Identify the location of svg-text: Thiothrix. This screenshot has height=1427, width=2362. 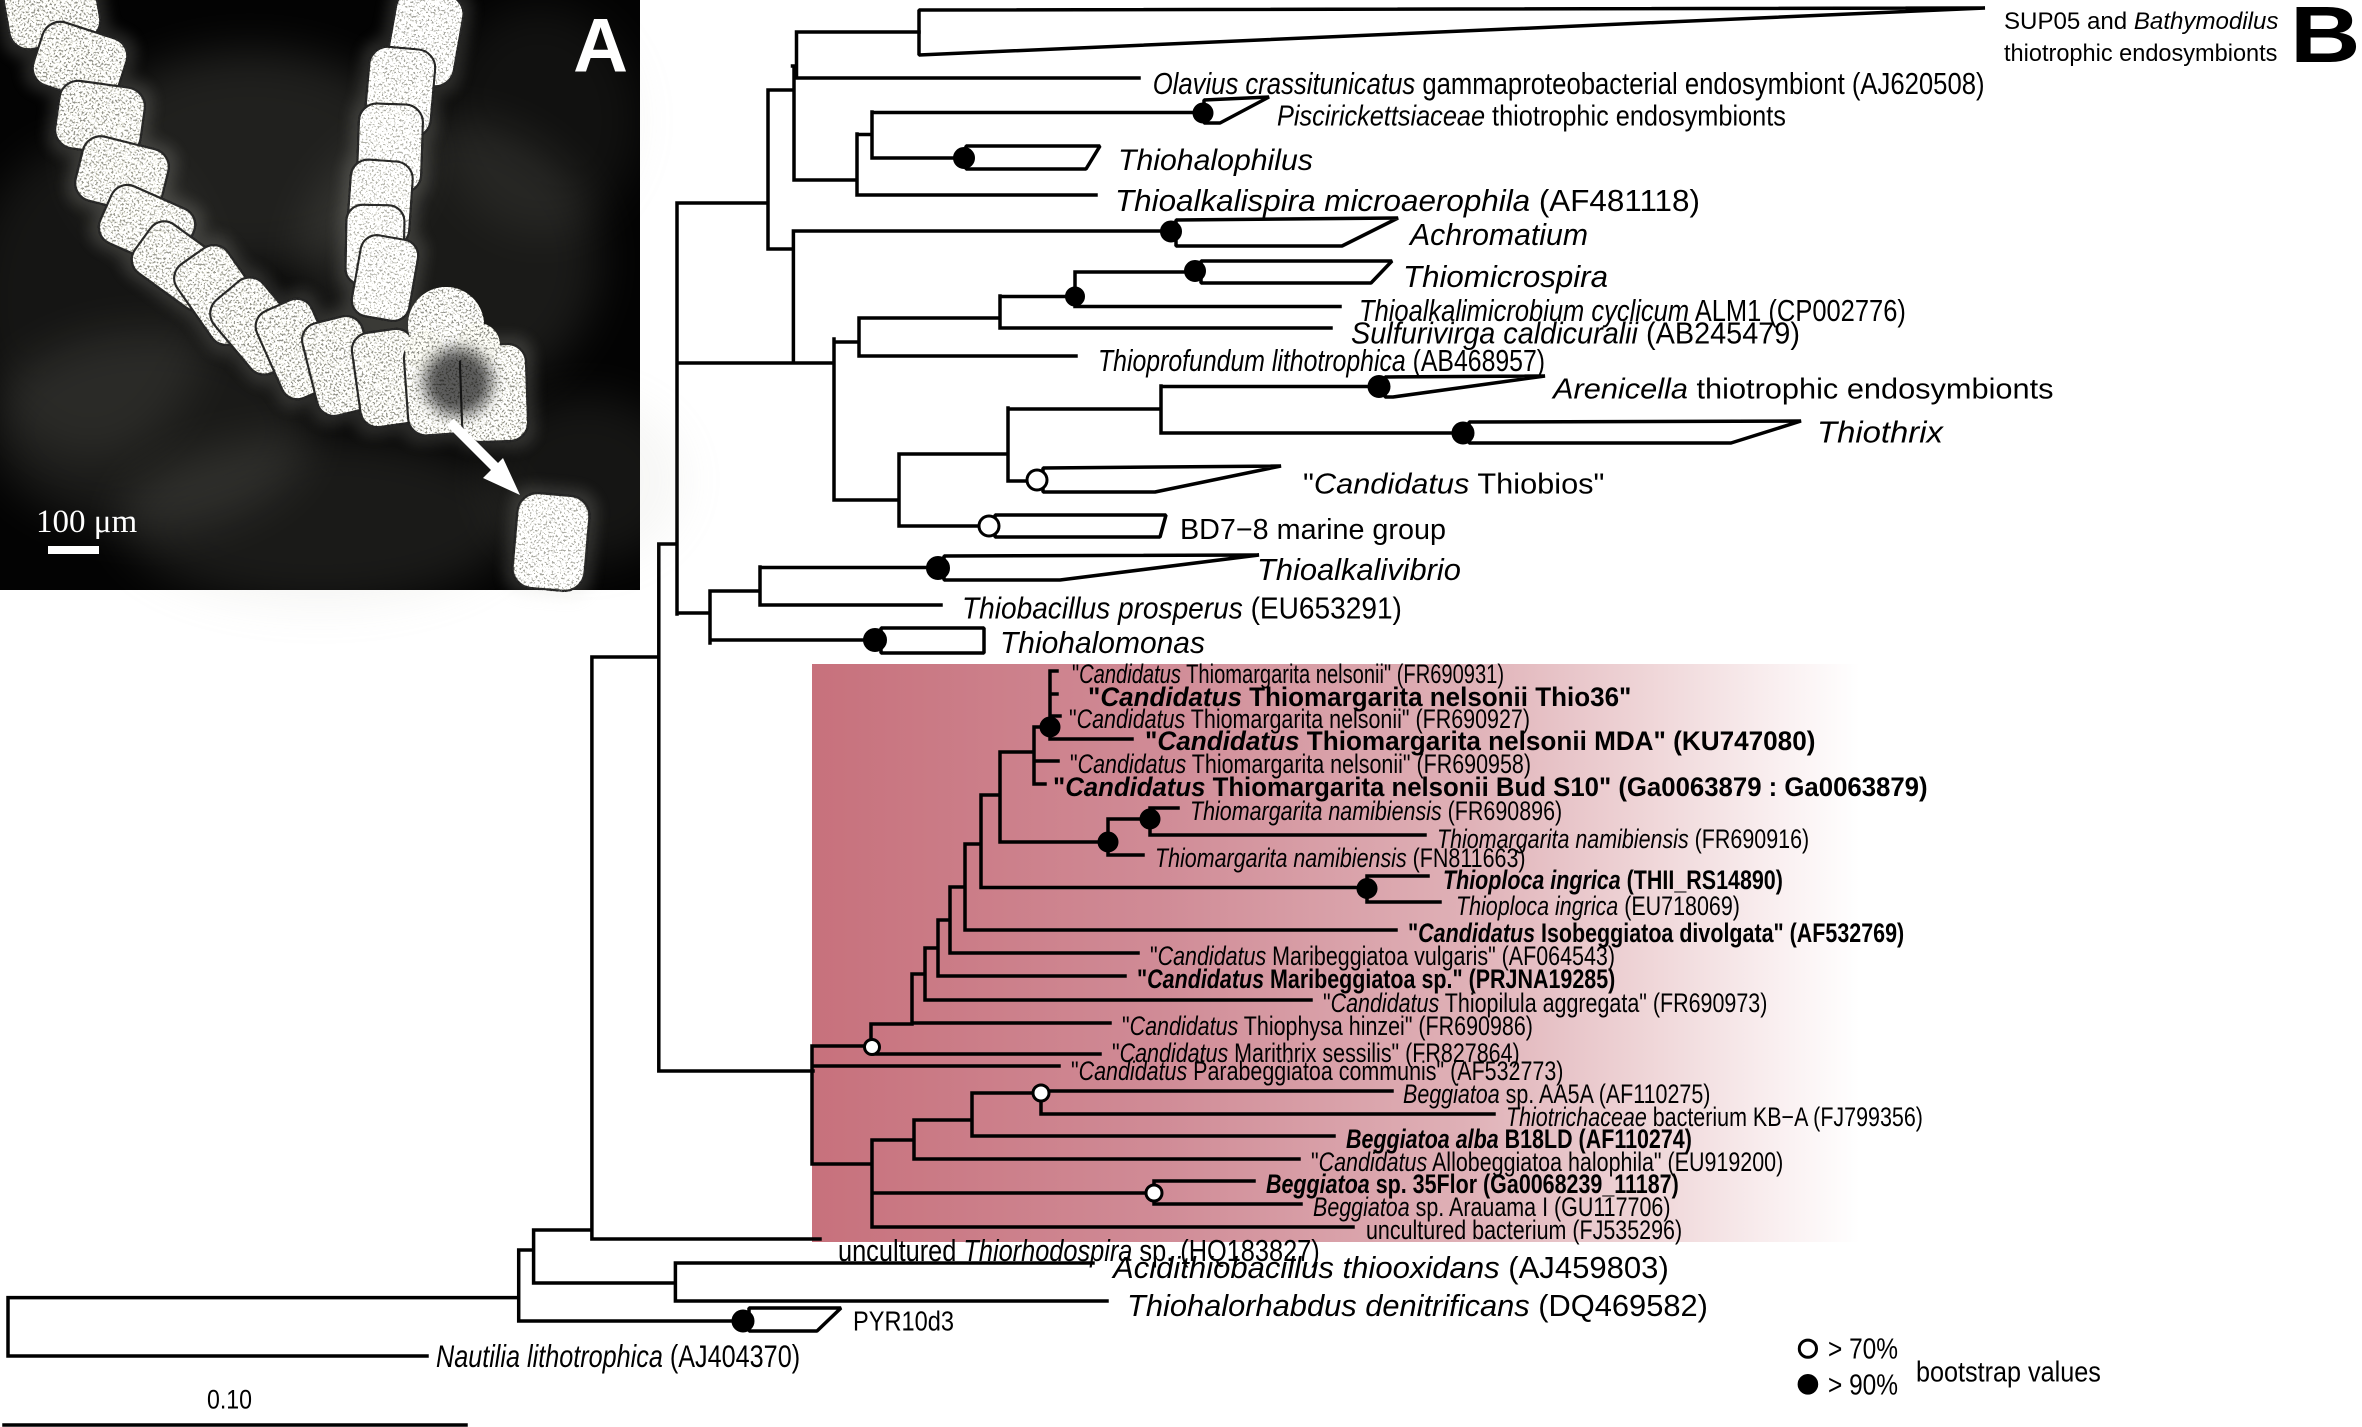
(1880, 432).